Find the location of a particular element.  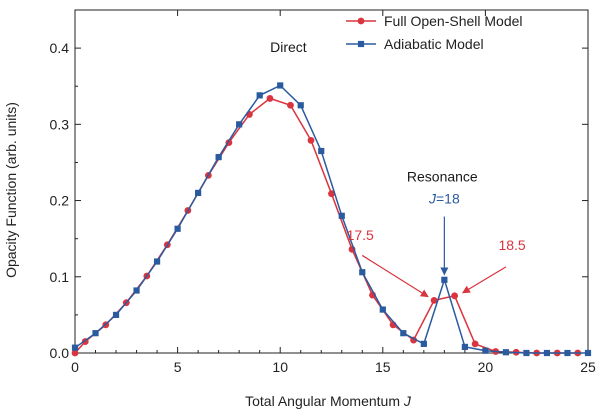

y-tick-label: 0.3 is located at coordinates (60, 124).